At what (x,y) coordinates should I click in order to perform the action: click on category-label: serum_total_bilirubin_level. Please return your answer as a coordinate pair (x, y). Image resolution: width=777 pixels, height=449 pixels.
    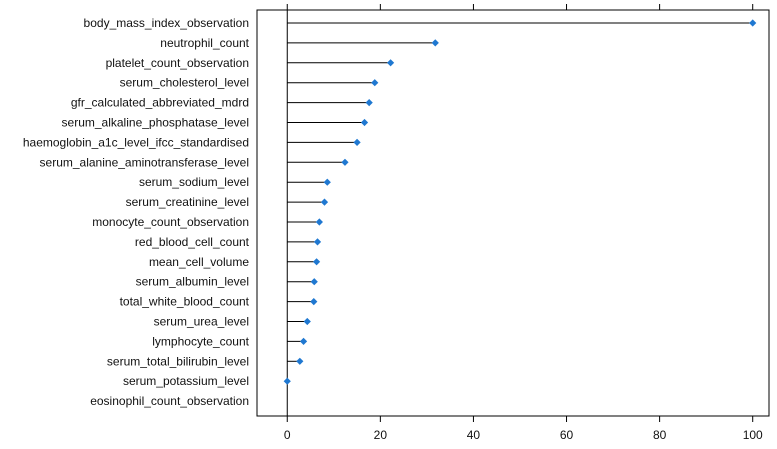
    Looking at the image, I should click on (178, 361).